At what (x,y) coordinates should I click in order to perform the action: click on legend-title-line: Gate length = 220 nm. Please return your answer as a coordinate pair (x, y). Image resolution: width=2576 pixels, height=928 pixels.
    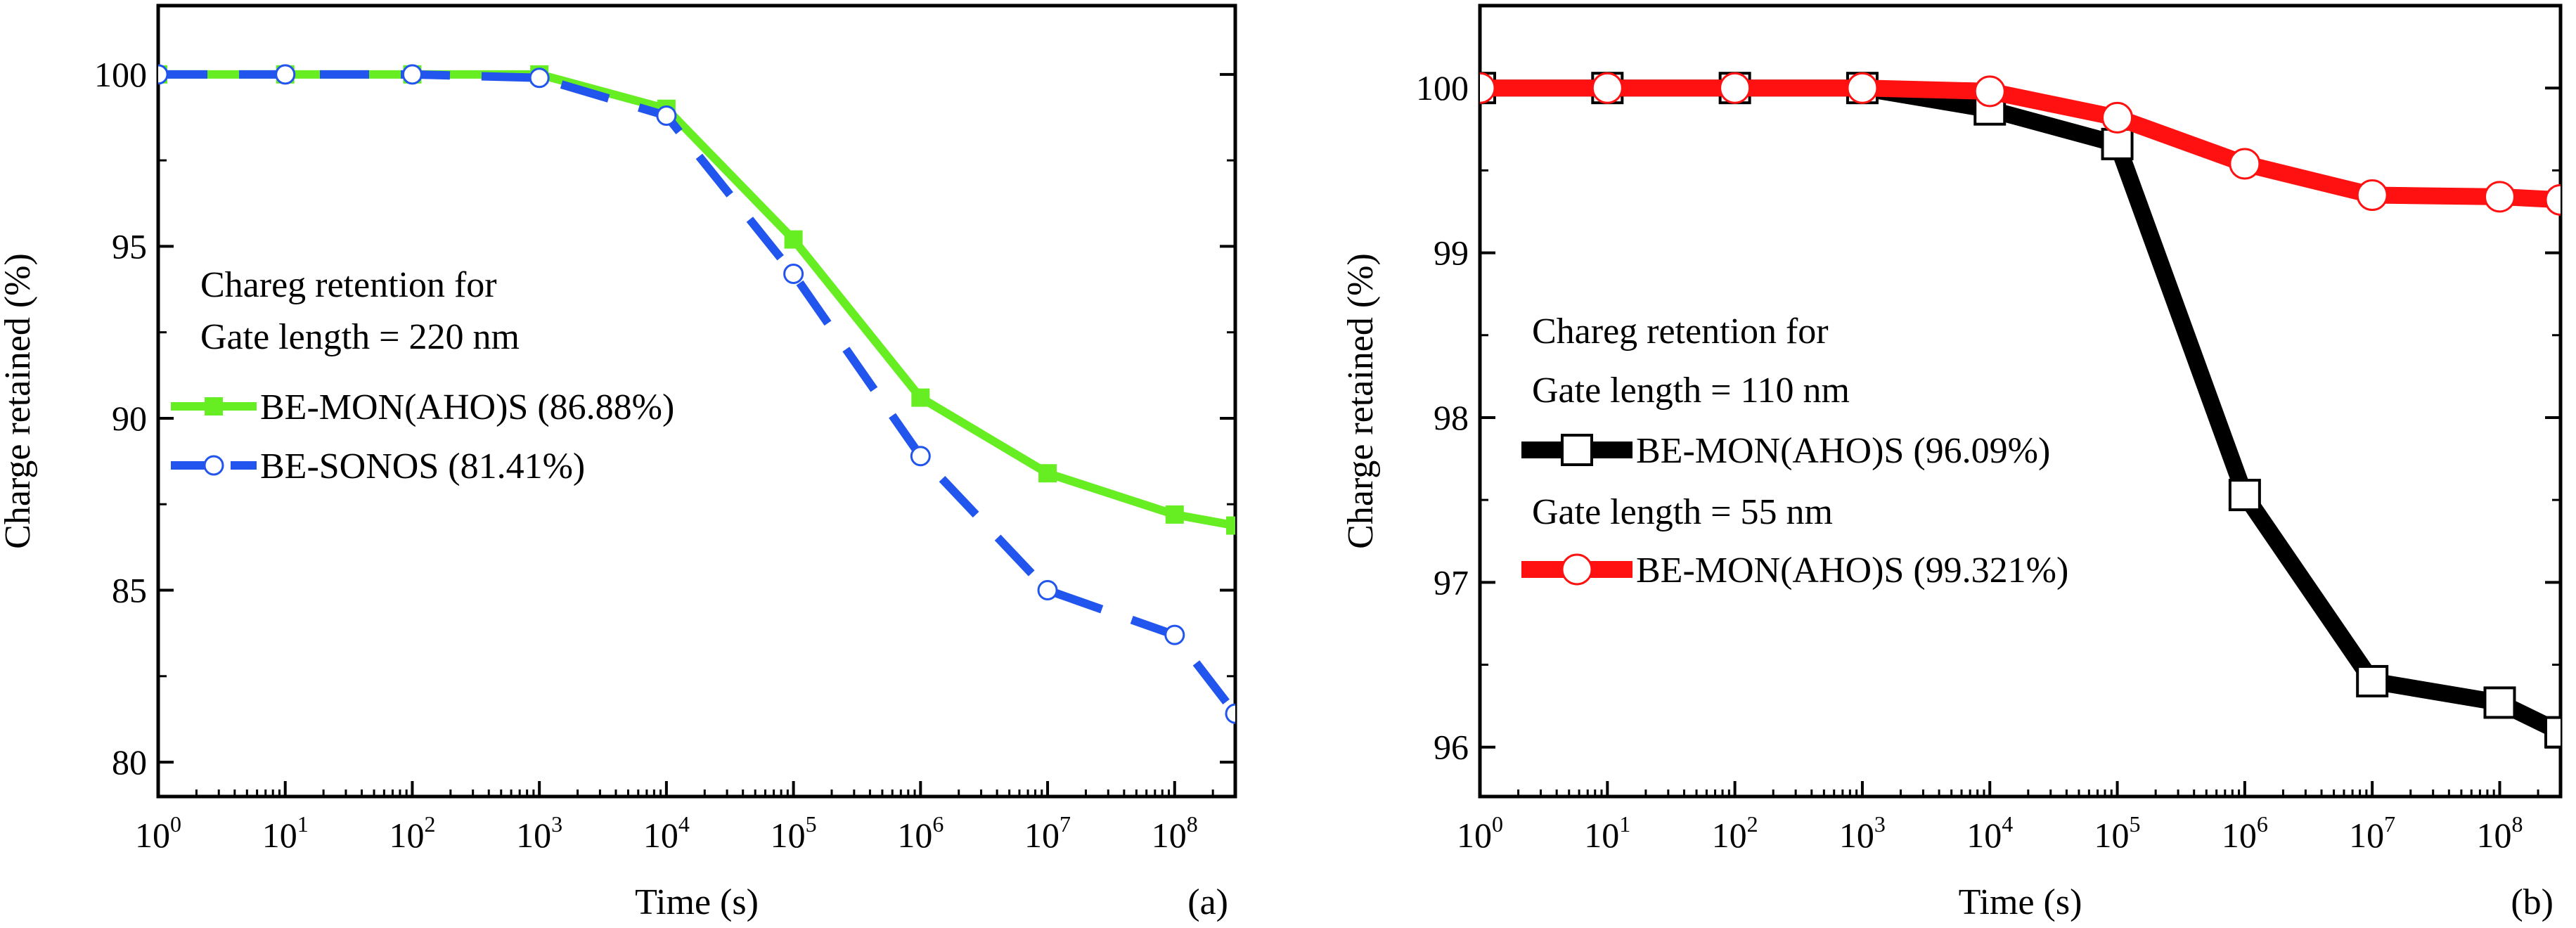
    Looking at the image, I should click on (360, 337).